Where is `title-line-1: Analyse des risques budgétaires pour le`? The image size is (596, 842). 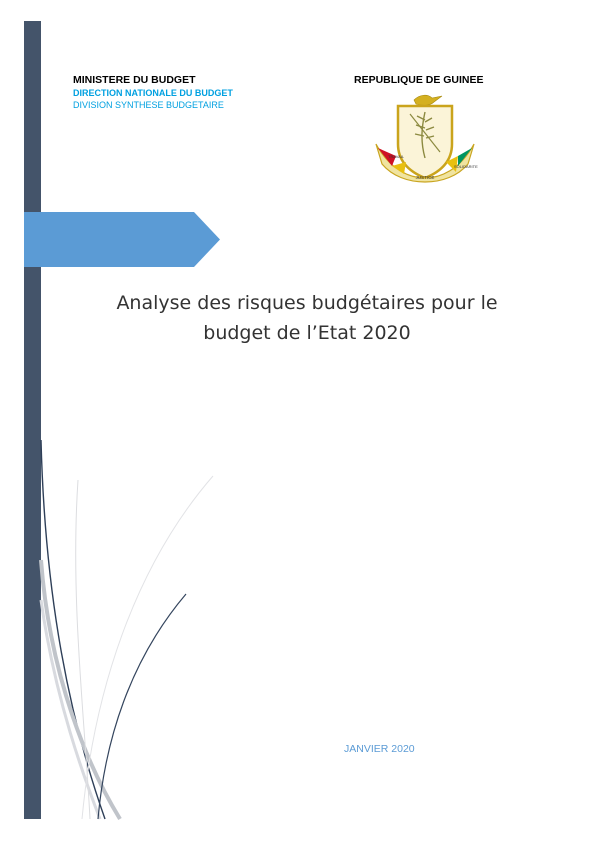 title-line-1: Analyse des risques budgétaires pour le is located at coordinates (307, 303).